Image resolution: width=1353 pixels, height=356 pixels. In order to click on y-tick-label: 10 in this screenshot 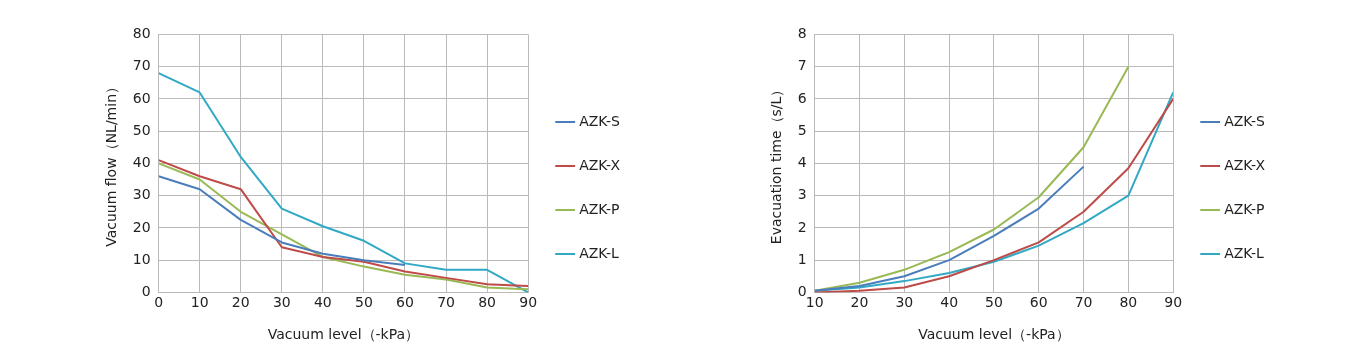, I will do `click(141, 258)`.